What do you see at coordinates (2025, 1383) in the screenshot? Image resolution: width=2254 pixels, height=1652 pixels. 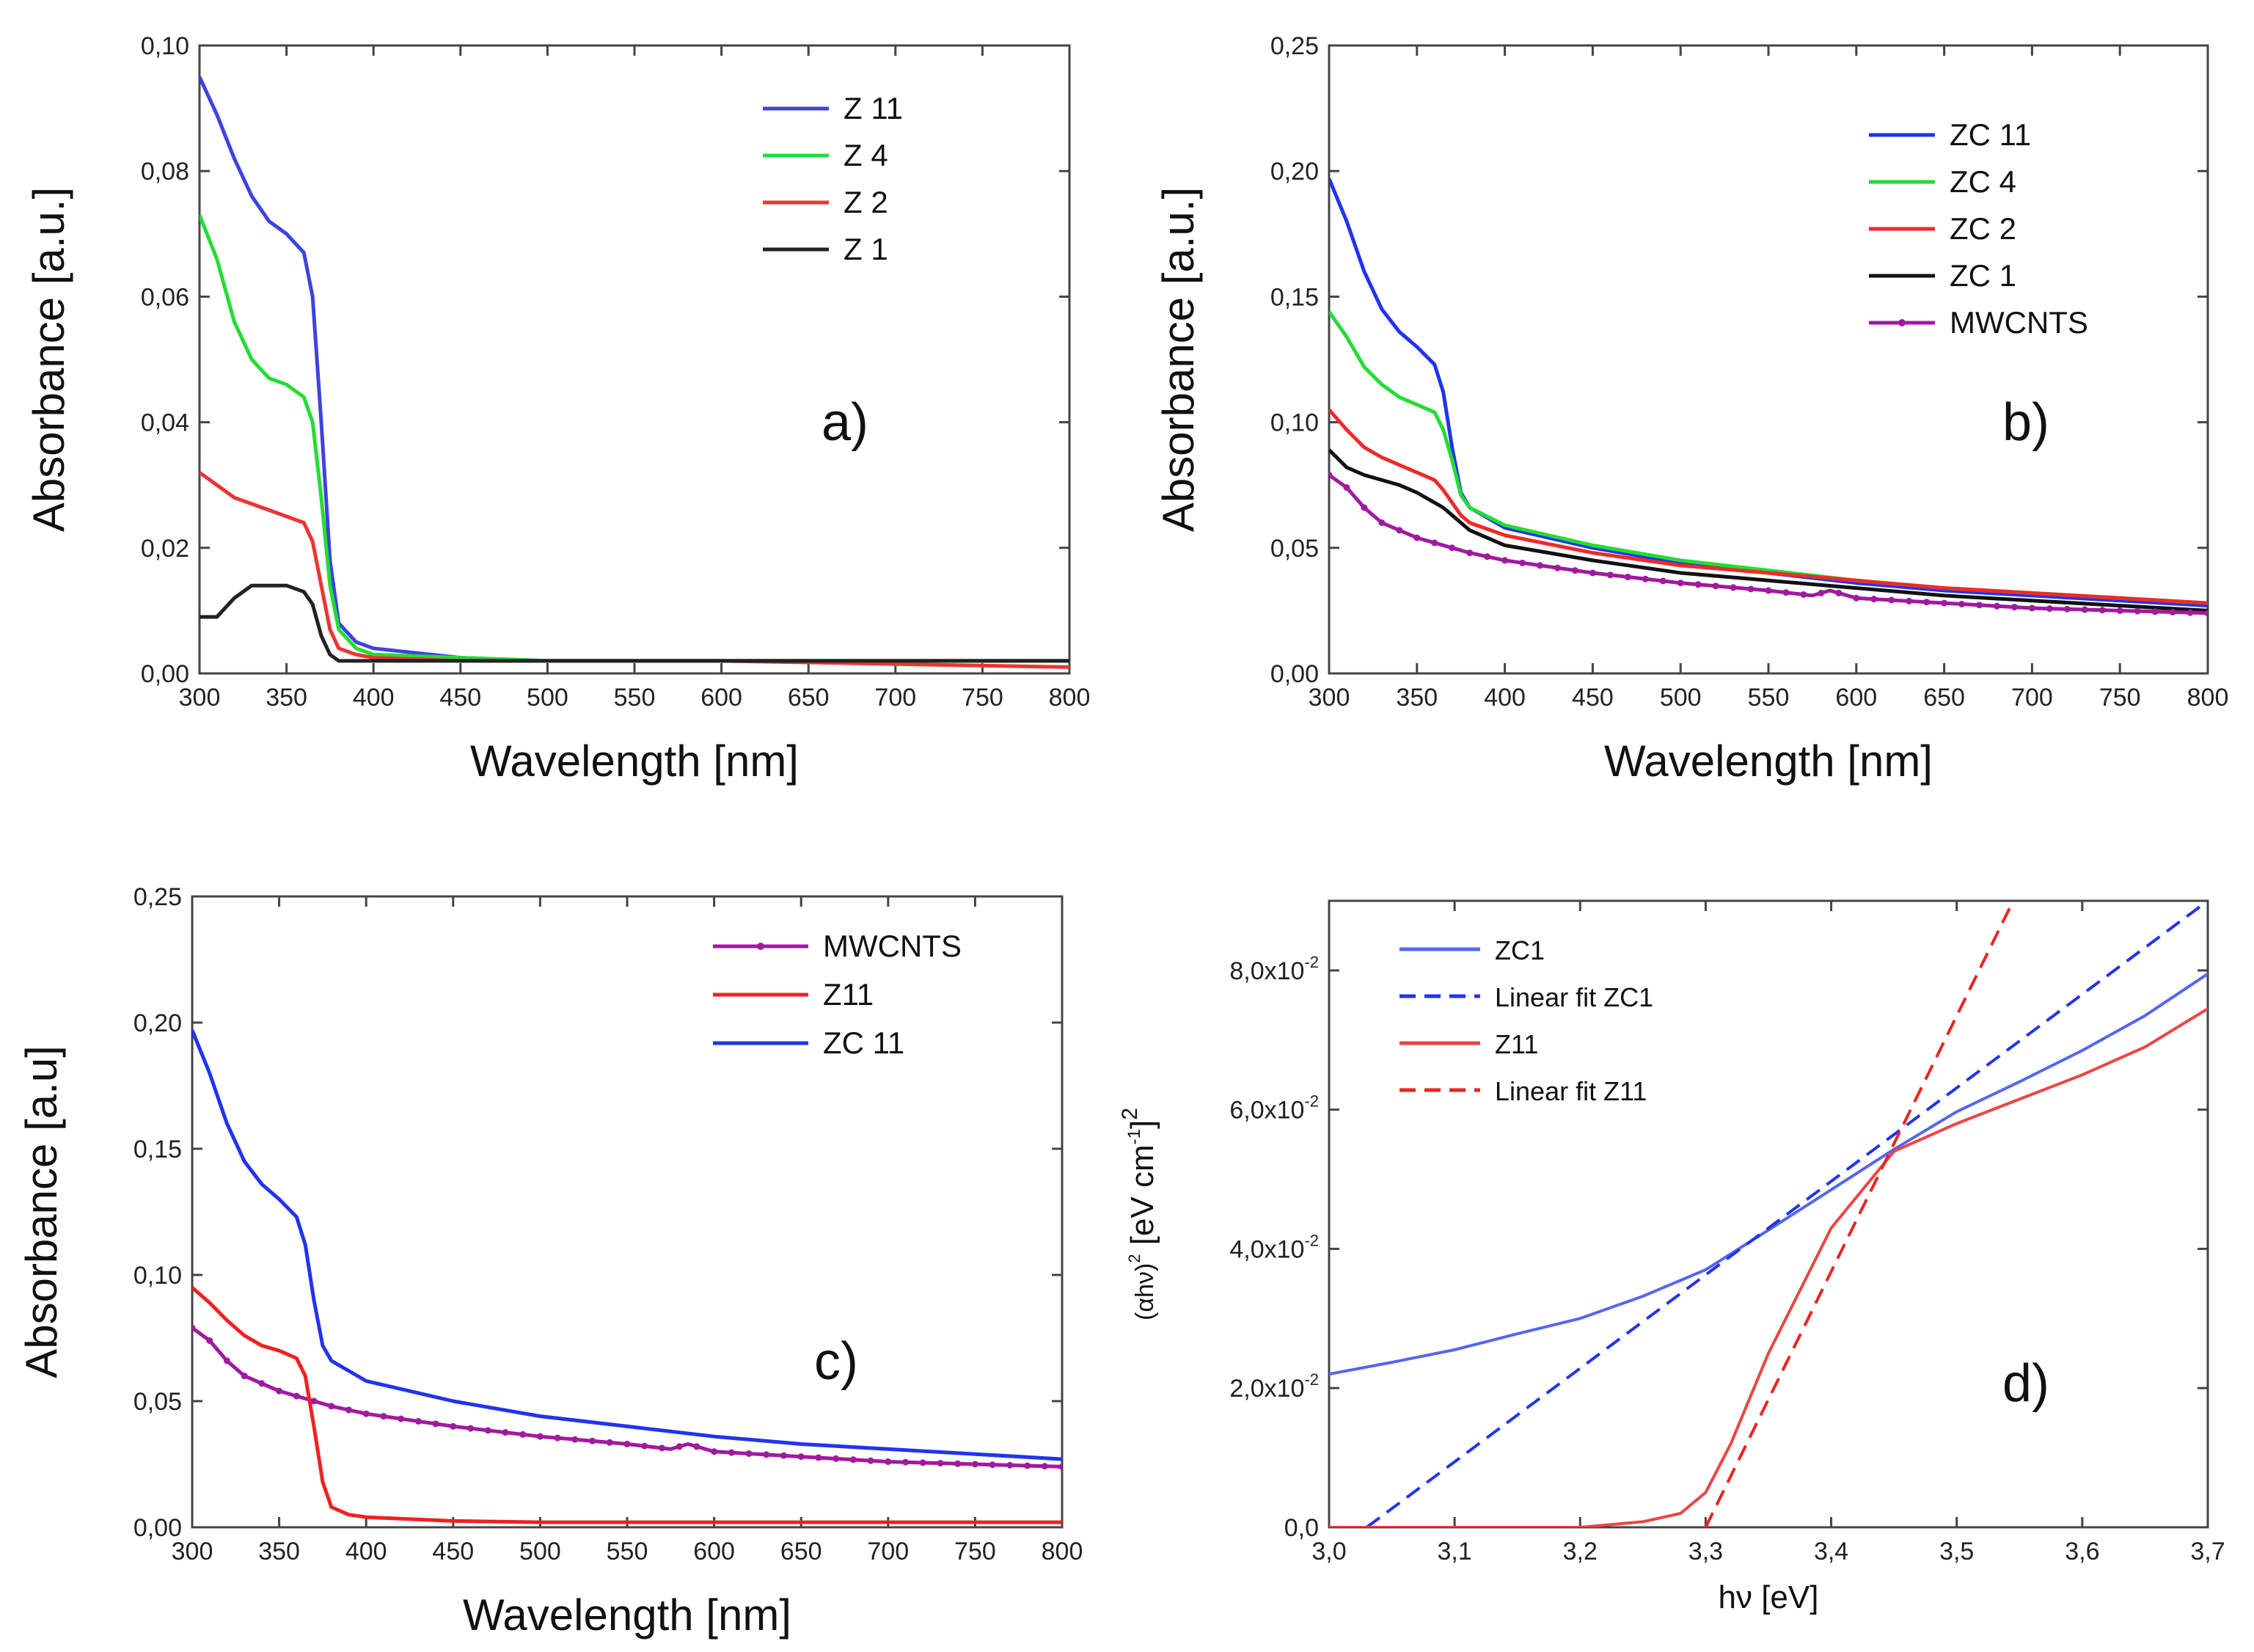 I see `panel-label: d)` at bounding box center [2025, 1383].